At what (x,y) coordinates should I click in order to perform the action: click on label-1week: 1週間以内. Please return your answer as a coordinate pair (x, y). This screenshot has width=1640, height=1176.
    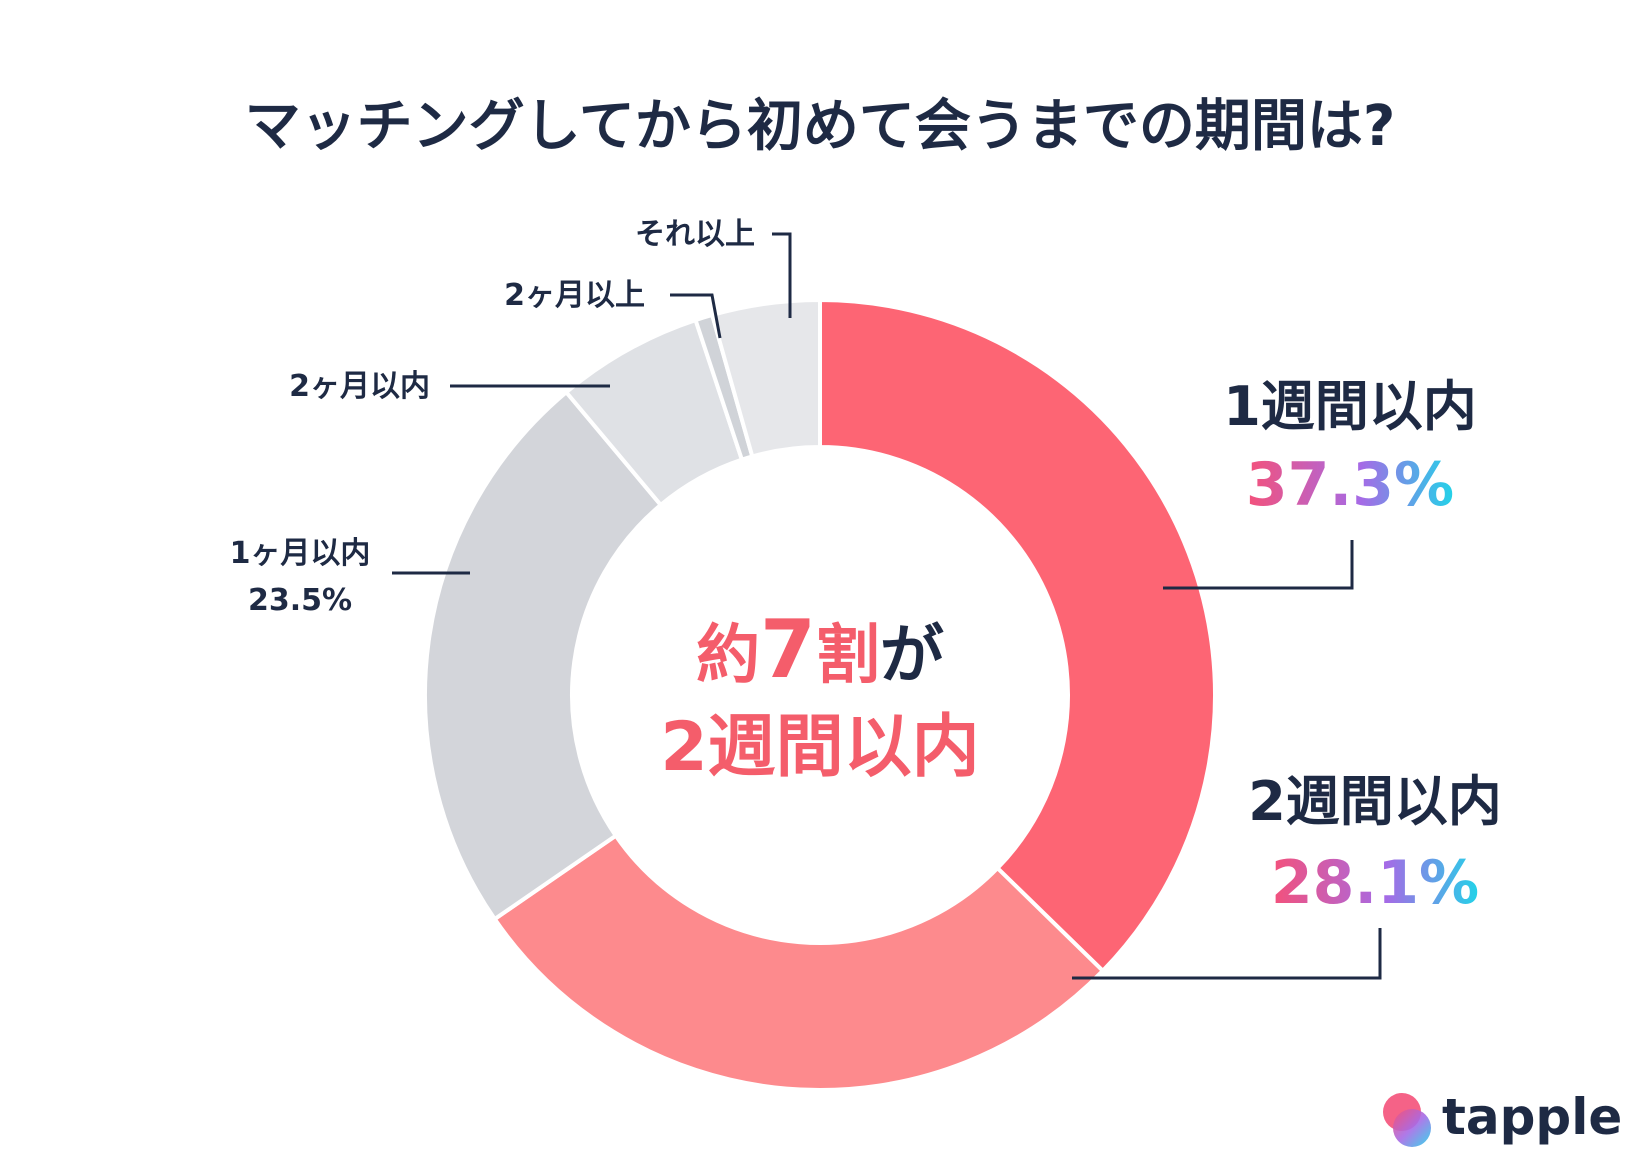
    Looking at the image, I should click on (1350, 406).